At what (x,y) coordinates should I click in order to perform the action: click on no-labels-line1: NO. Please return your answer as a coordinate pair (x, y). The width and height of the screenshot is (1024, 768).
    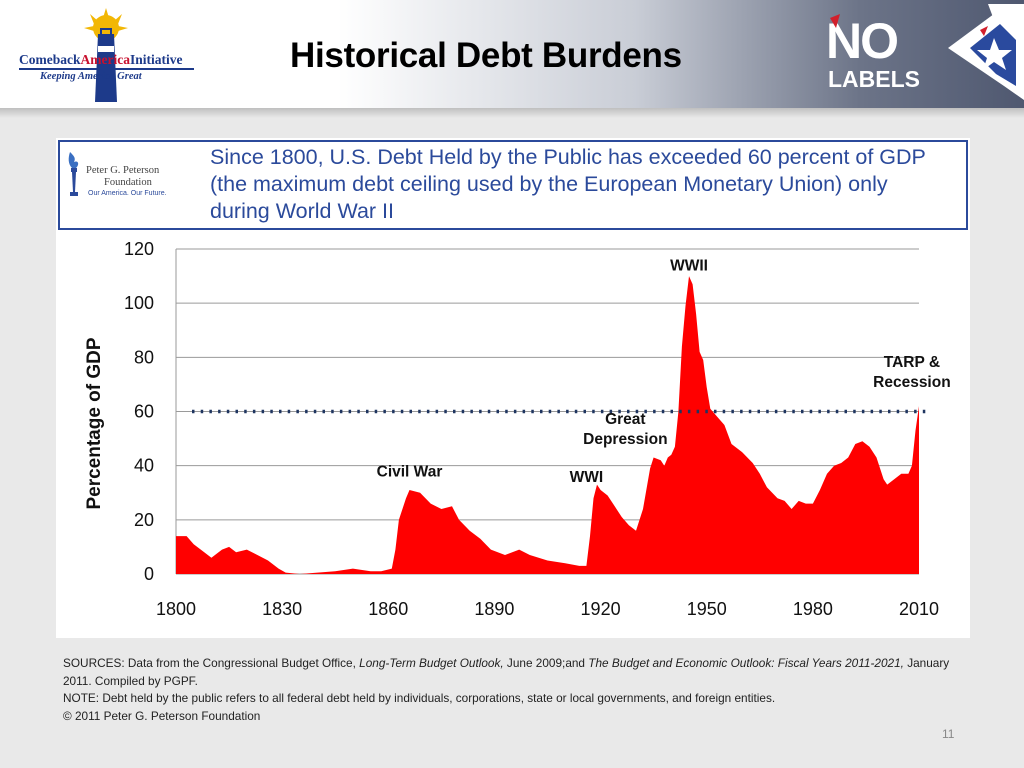
    Looking at the image, I should click on (861, 41).